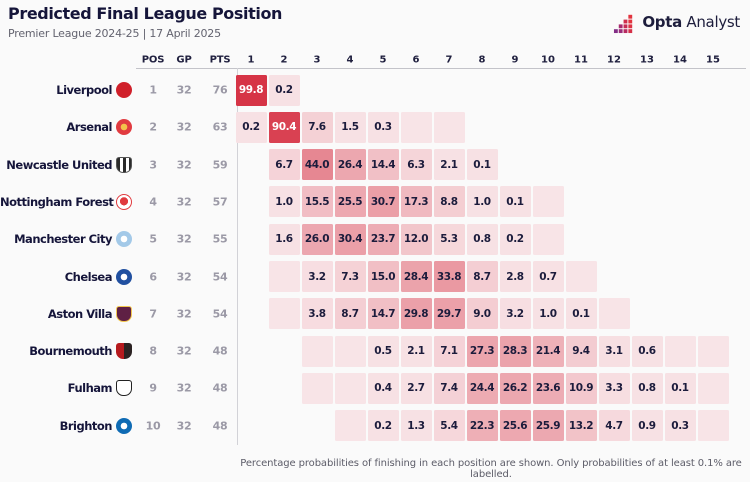  I want to click on opta-bars-icon, so click(623, 24).